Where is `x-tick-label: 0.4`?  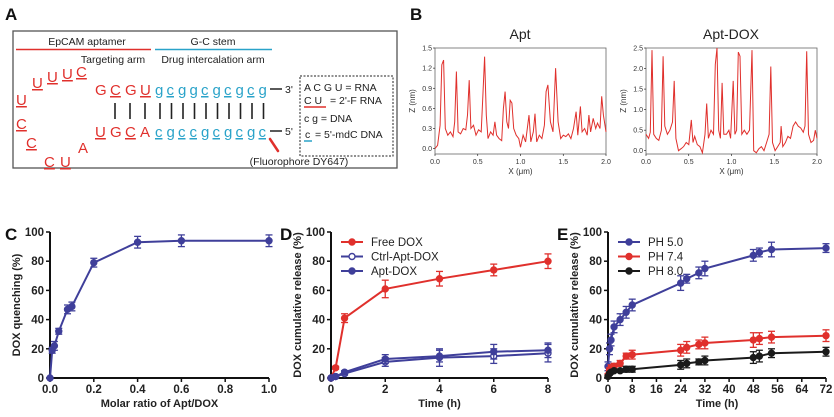
x-tick-label: 0.4 is located at coordinates (138, 390).